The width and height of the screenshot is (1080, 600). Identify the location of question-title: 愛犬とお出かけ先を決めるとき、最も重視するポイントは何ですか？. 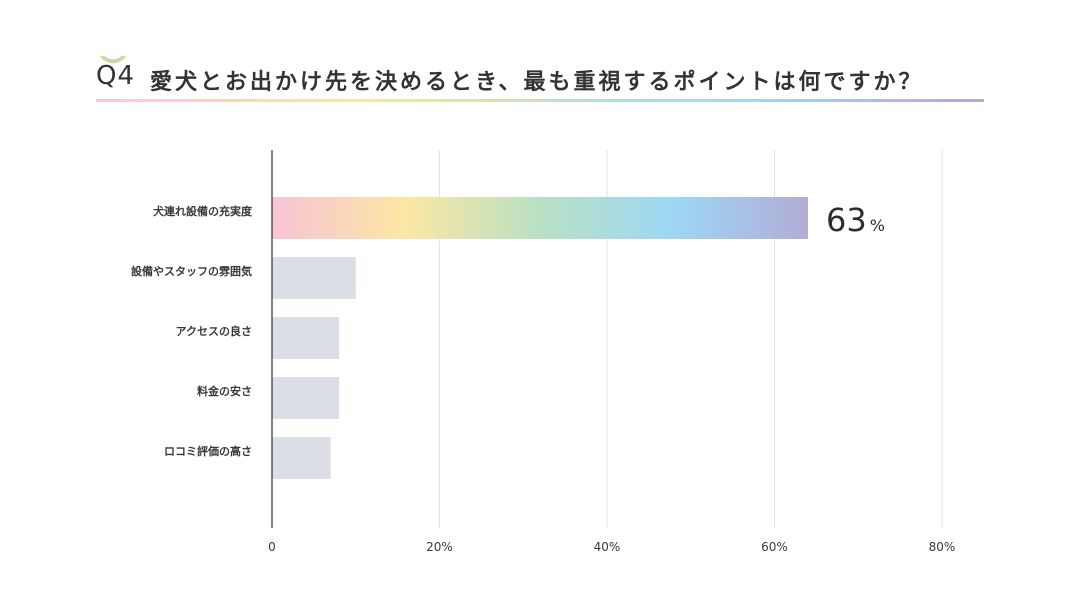
(537, 82).